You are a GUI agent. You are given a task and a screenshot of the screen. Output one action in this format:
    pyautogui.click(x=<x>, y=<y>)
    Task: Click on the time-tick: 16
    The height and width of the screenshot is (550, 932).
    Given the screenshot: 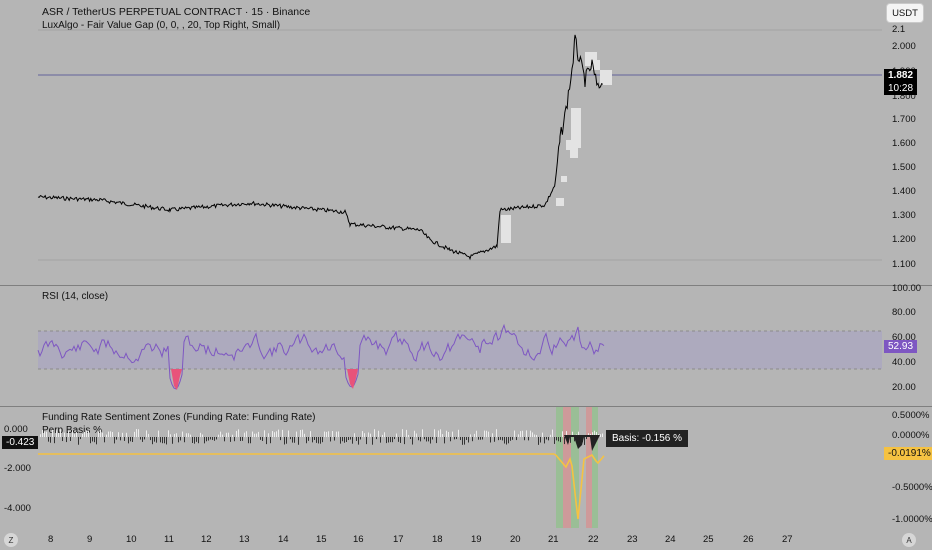 What is the action you would take?
    pyautogui.click(x=358, y=539)
    